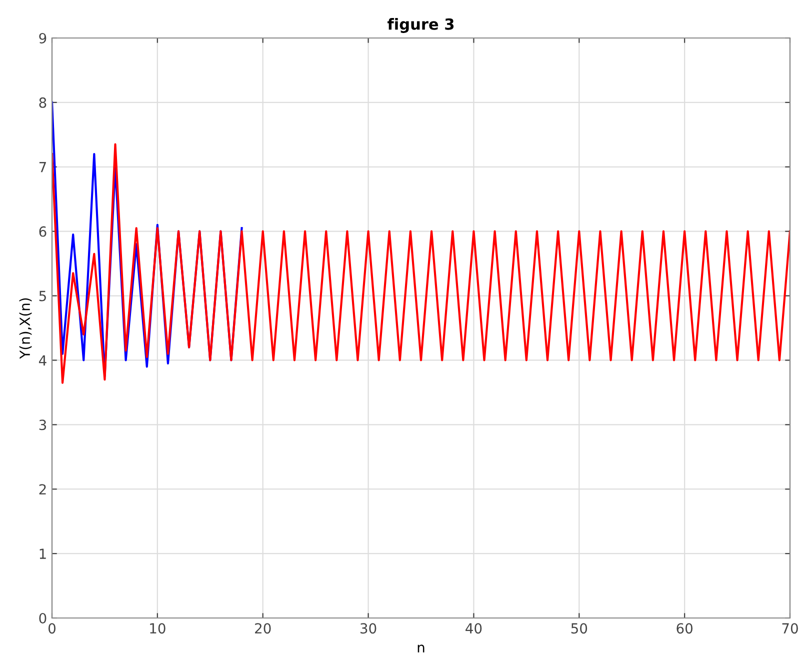  What do you see at coordinates (790, 628) in the screenshot?
I see `x-tick-label: 70` at bounding box center [790, 628].